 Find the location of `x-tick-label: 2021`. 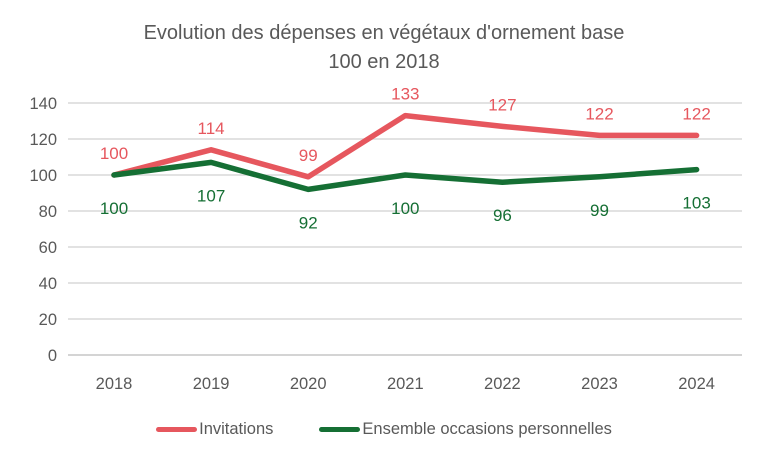

x-tick-label: 2021 is located at coordinates (405, 384).